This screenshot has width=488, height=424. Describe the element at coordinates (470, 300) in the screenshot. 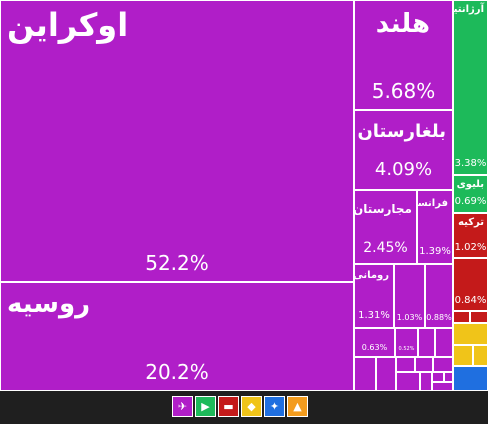

I see `tile-value: 0.84%` at that location.